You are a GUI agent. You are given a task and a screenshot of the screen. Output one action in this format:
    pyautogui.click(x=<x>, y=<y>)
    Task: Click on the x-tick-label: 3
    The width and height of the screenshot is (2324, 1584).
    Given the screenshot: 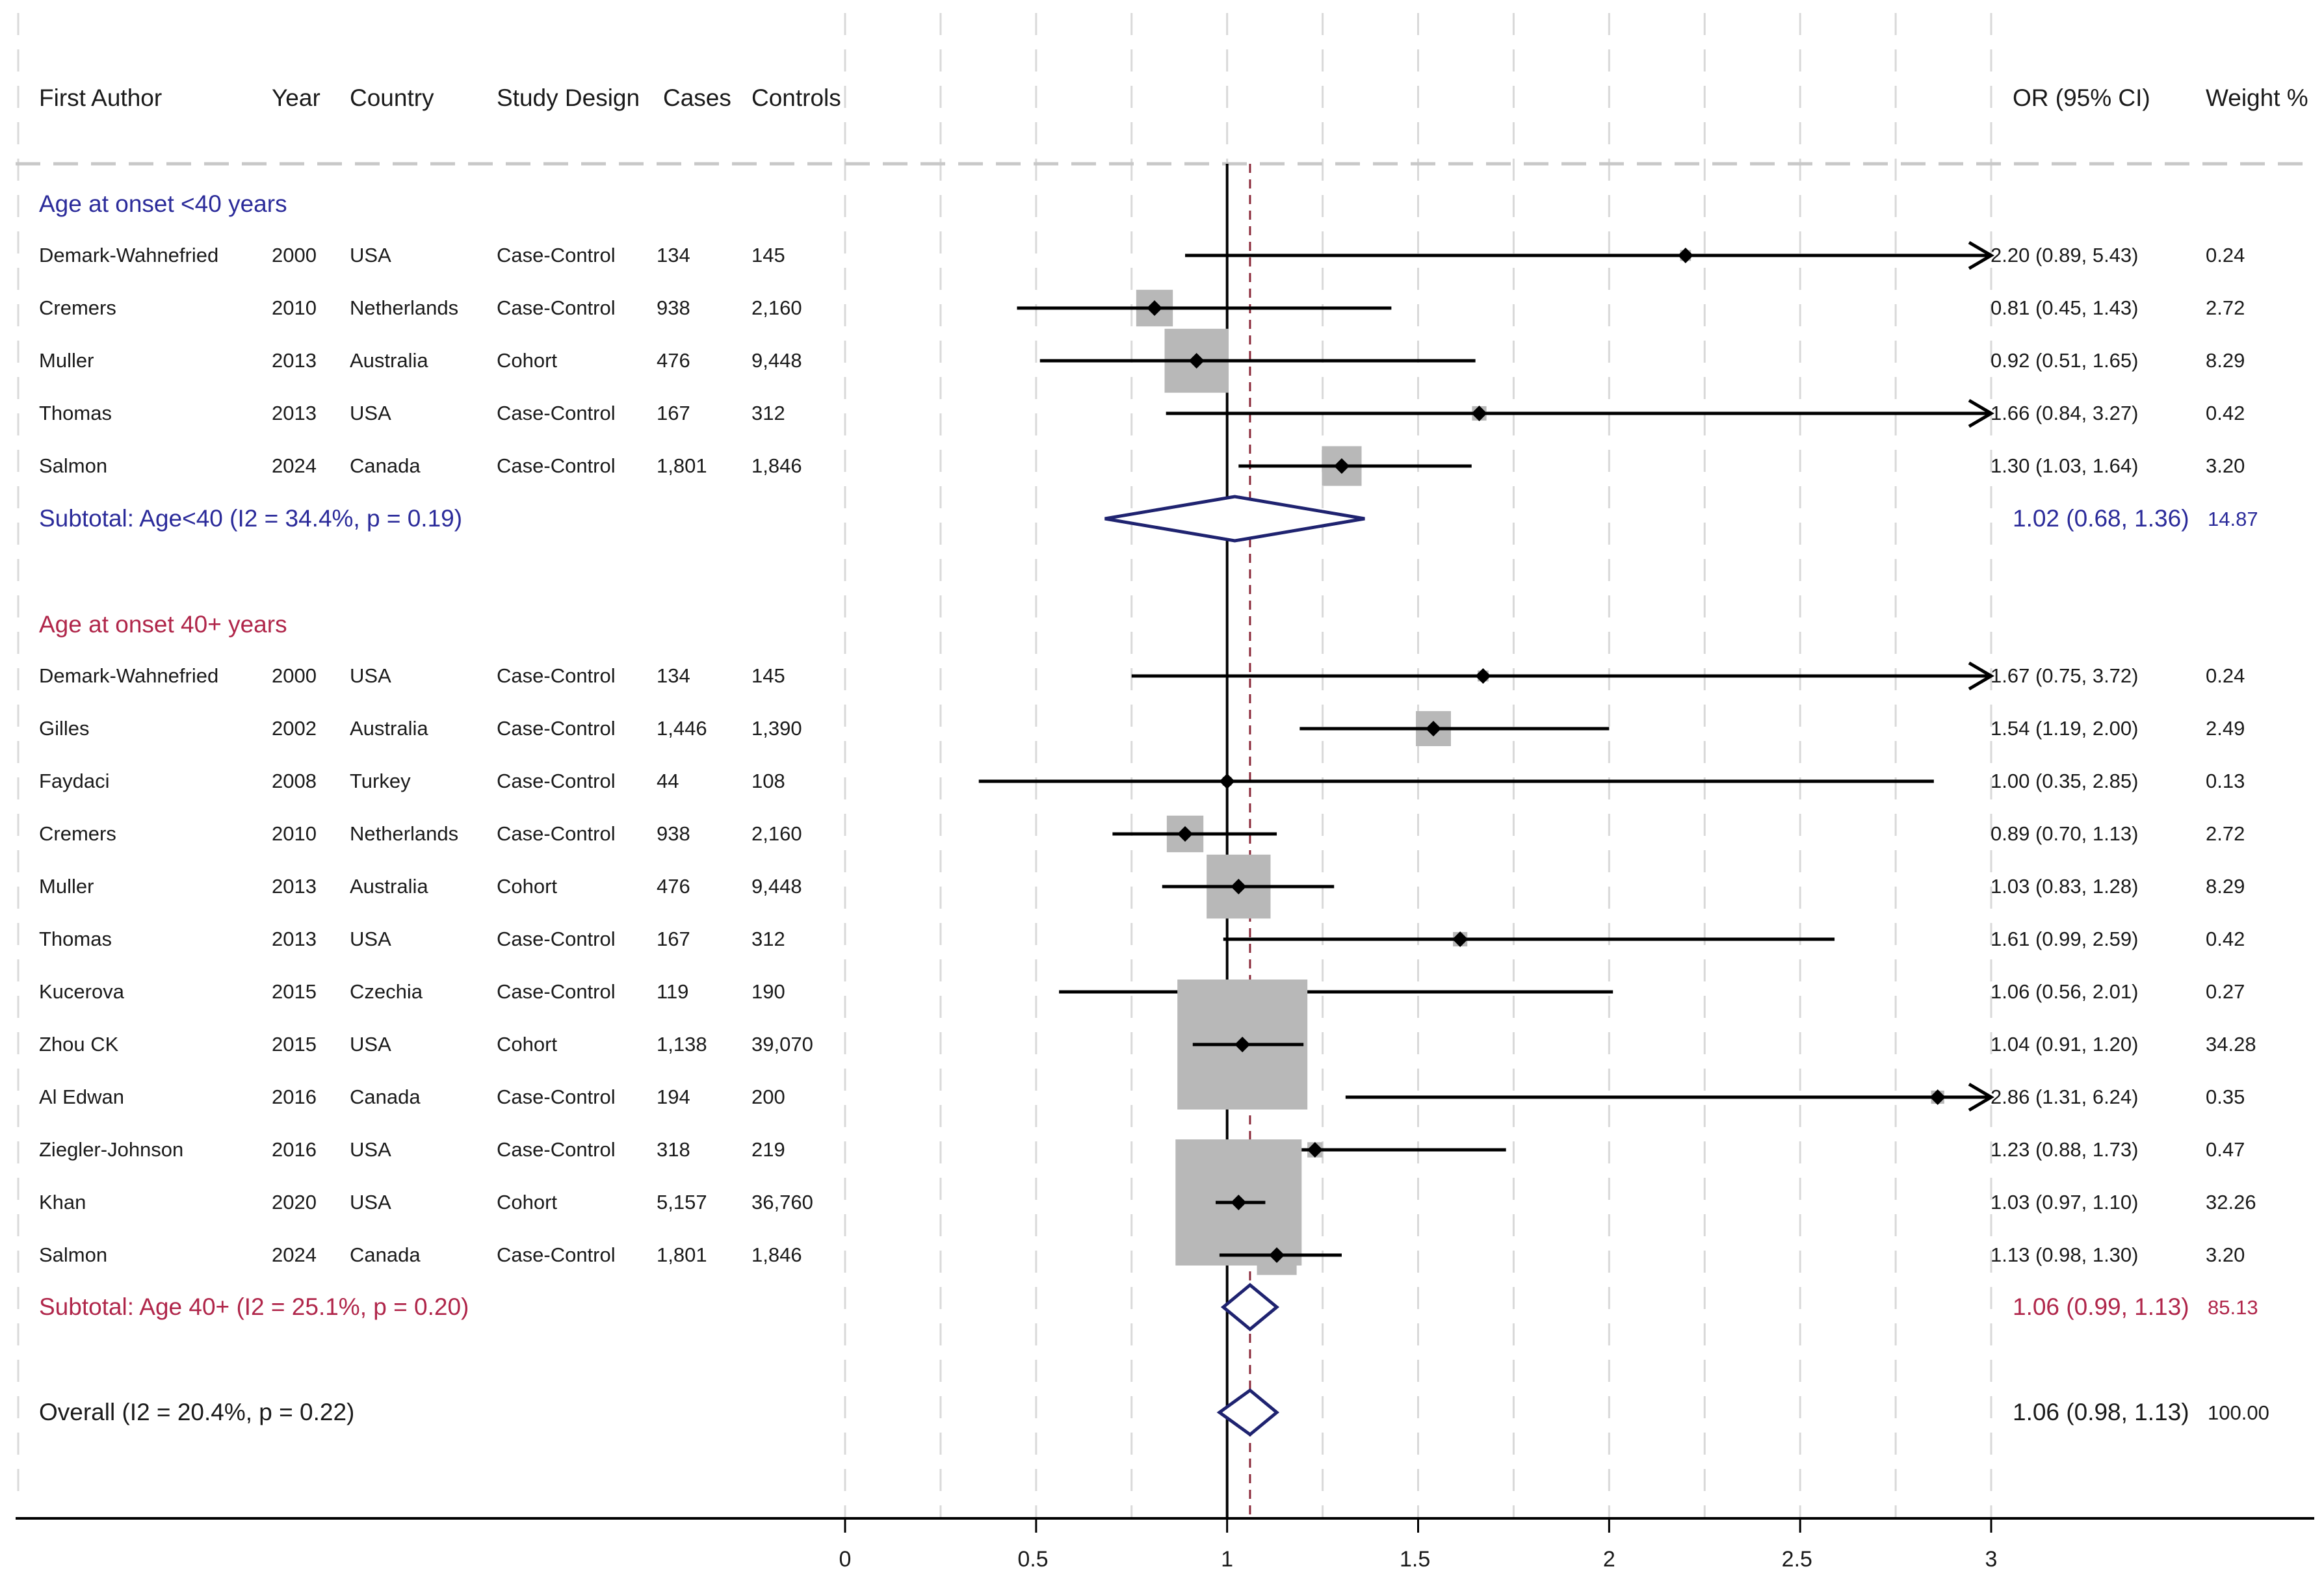 What is the action you would take?
    pyautogui.click(x=1991, y=1559)
    